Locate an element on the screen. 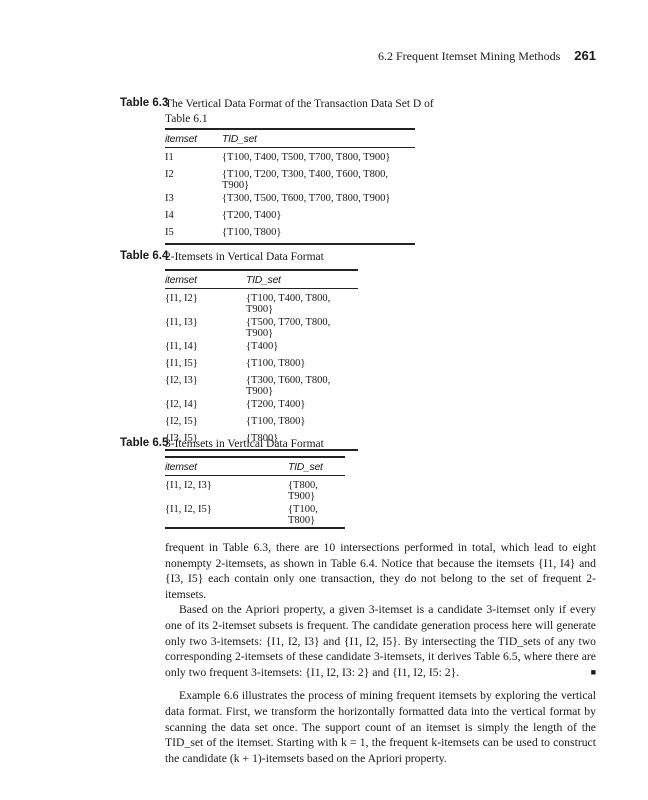 The image size is (648, 800). table-cell: {T400} is located at coordinates (262, 346).